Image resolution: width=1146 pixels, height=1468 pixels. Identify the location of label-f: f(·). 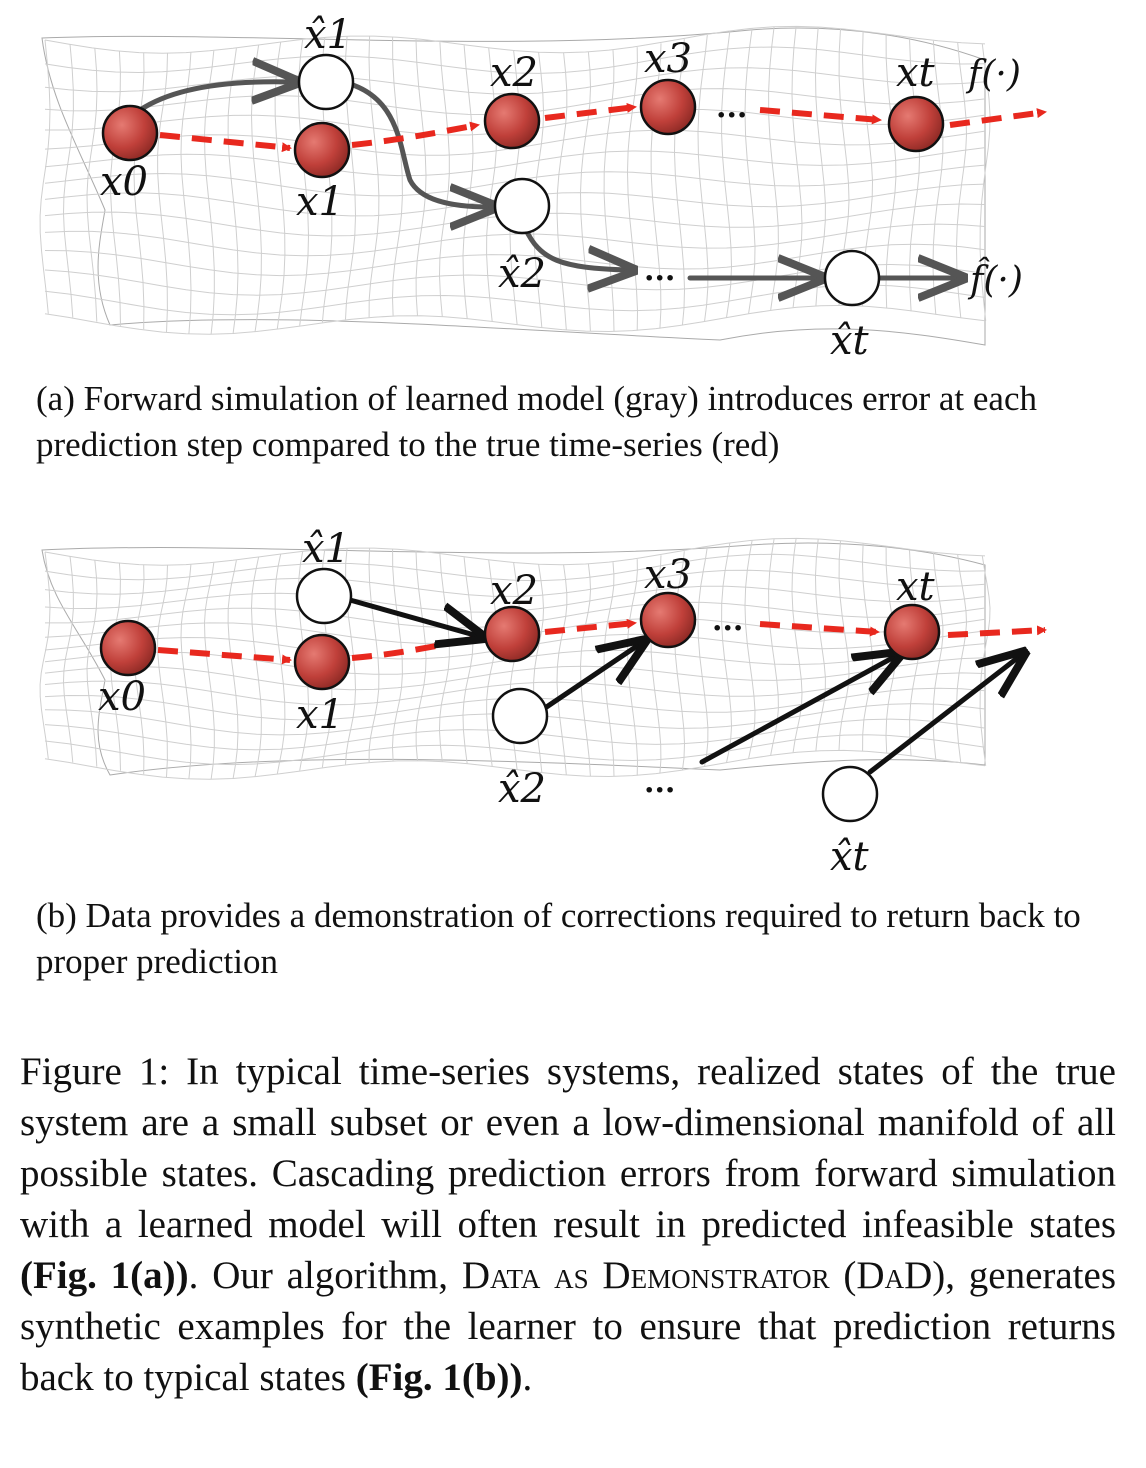
(993, 74).